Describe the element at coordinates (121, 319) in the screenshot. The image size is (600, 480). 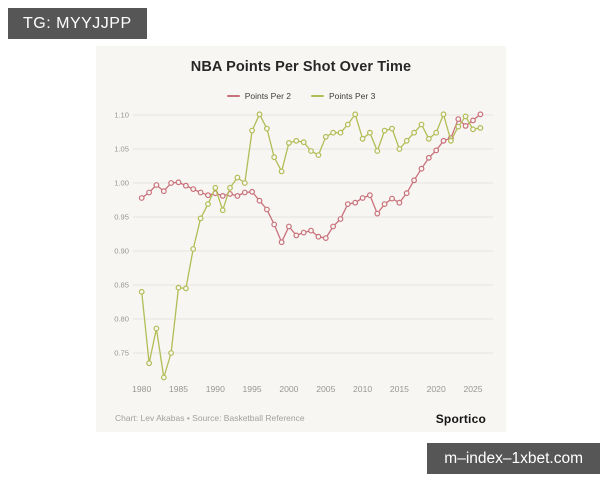
I see `svg-text: 0.80` at that location.